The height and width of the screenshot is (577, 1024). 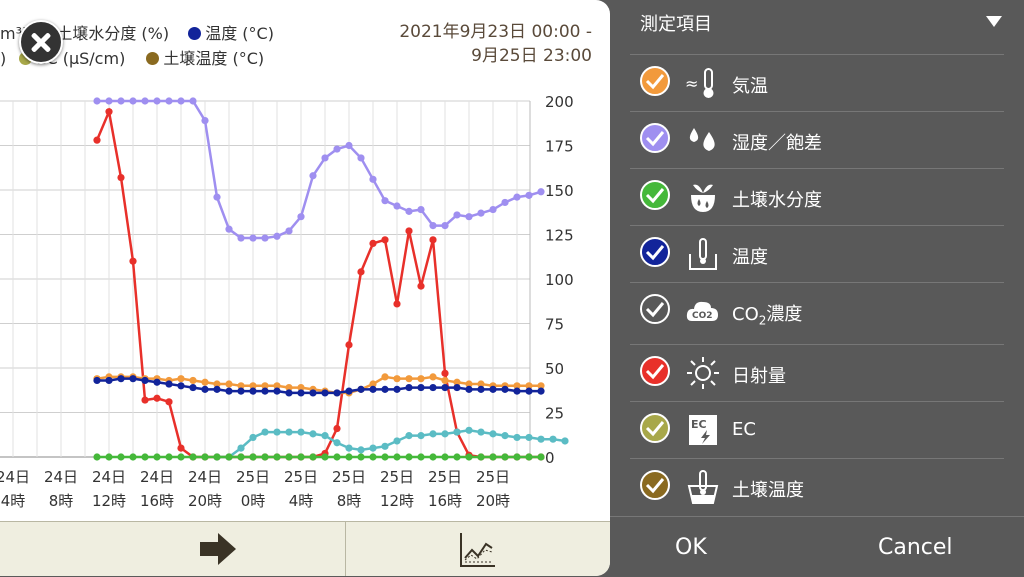 What do you see at coordinates (349, 501) in the screenshot?
I see `x-tick-label-hour: 8時` at bounding box center [349, 501].